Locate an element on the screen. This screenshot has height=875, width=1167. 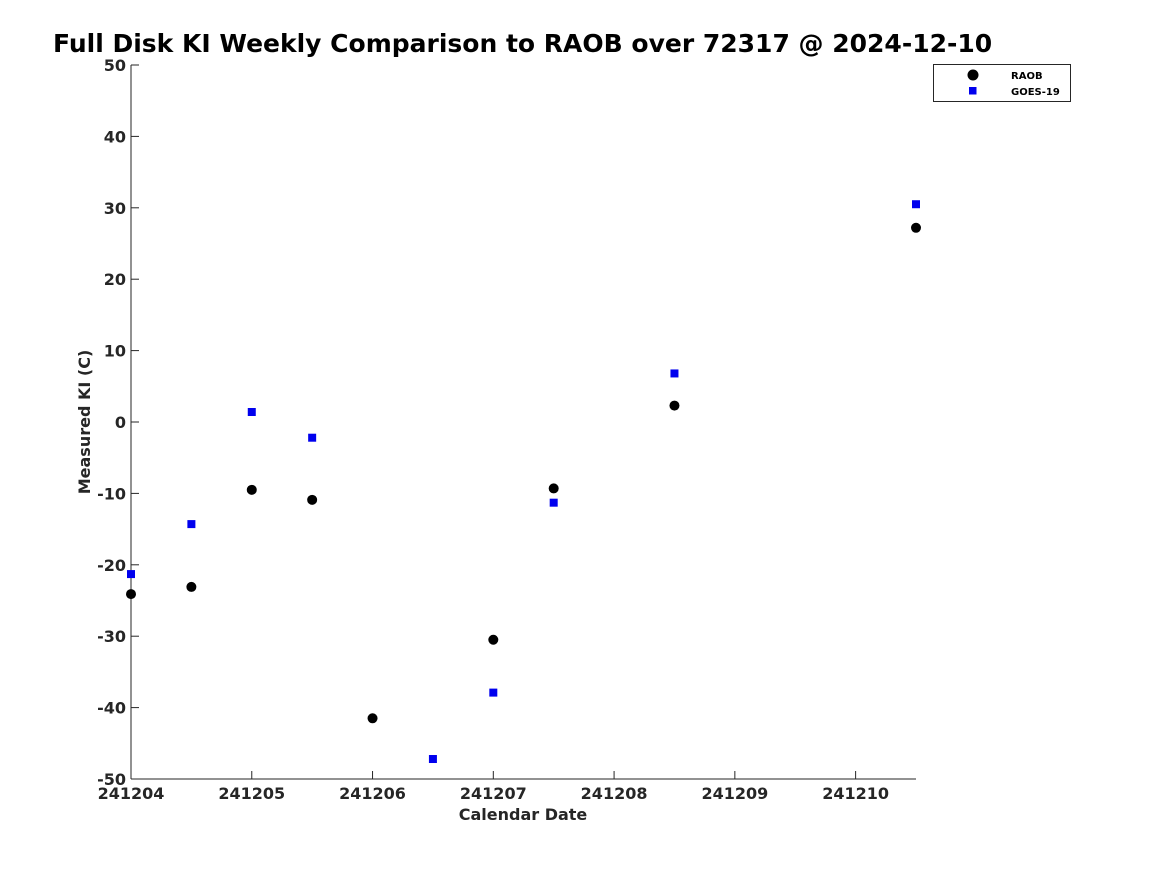
legend-marker-goes19 is located at coordinates (973, 91).